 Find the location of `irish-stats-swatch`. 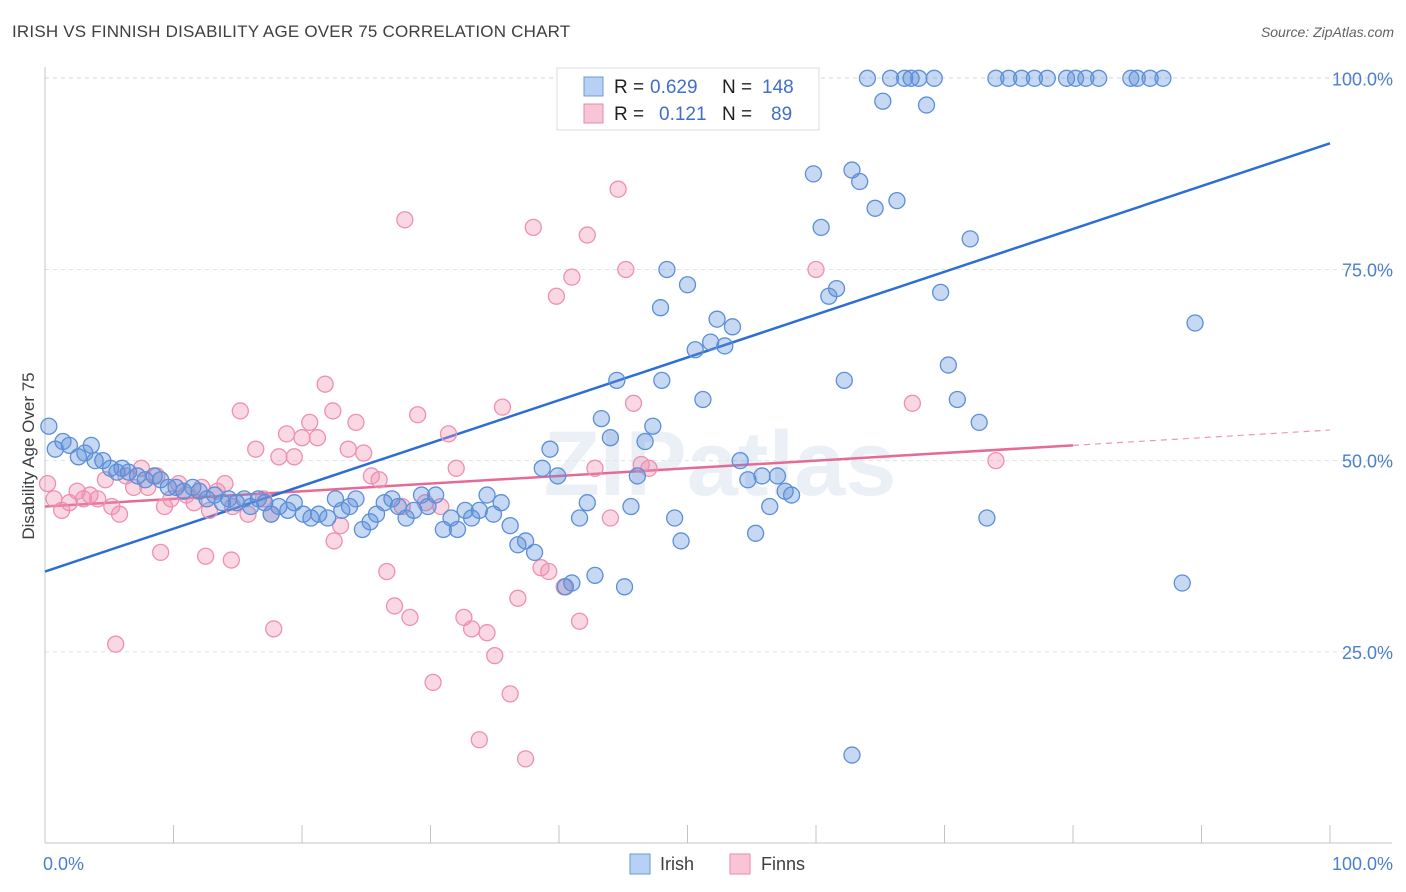

irish-stats-swatch is located at coordinates (593, 86).